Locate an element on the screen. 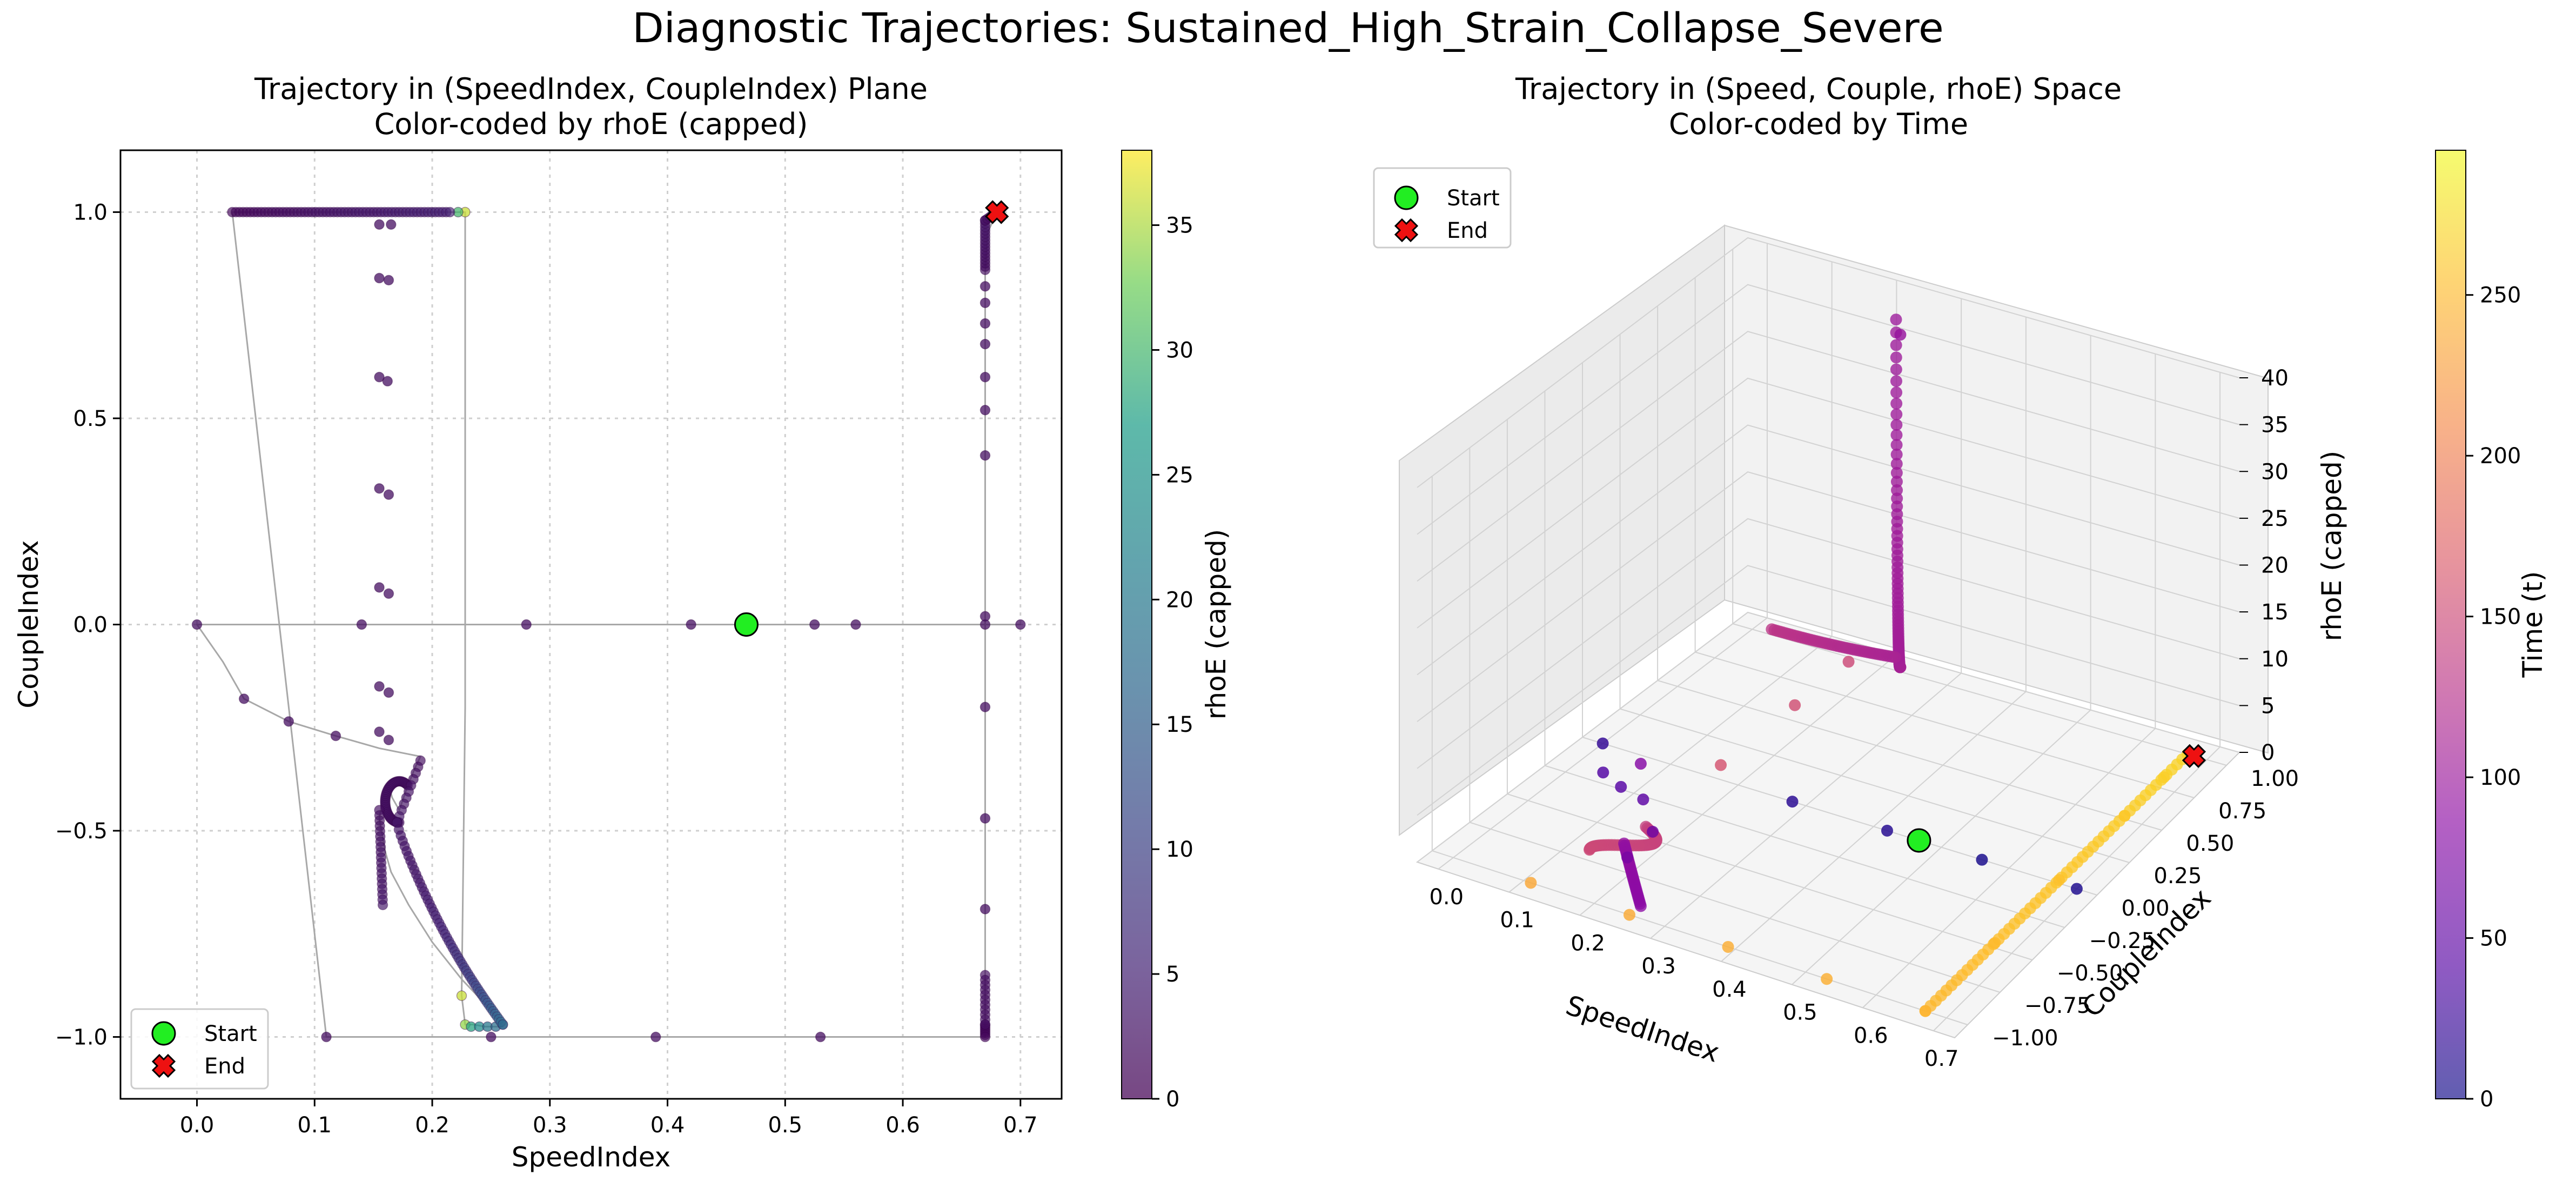 This screenshot has height=1188, width=2576. left-x-tick-label: 0.5 is located at coordinates (785, 1125).